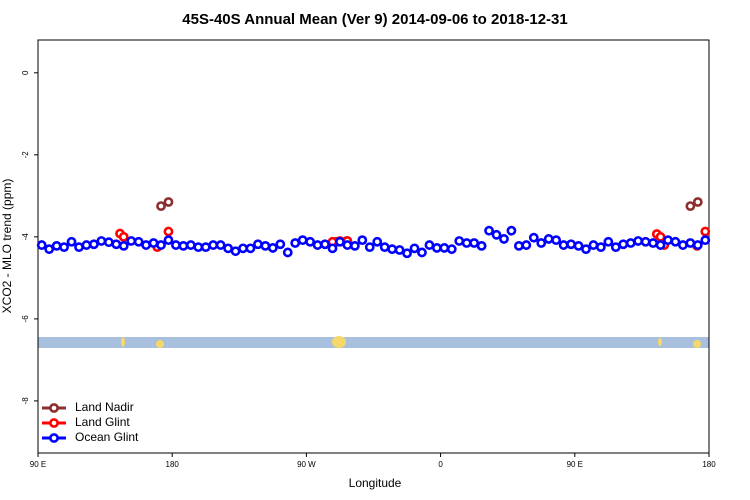 The image size is (750, 500). What do you see at coordinates (25, 72) in the screenshot?
I see `y-tick-label: 0` at bounding box center [25, 72].